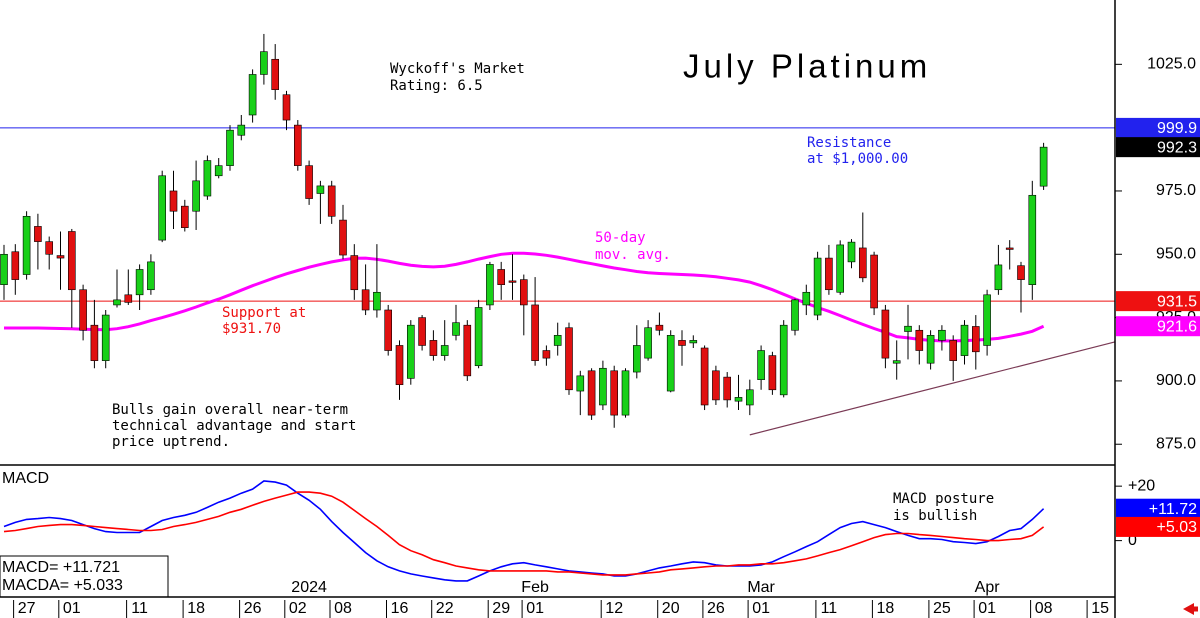 This screenshot has height=618, width=1200. What do you see at coordinates (1190, 609) in the screenshot?
I see `scroll-arrow` at bounding box center [1190, 609].